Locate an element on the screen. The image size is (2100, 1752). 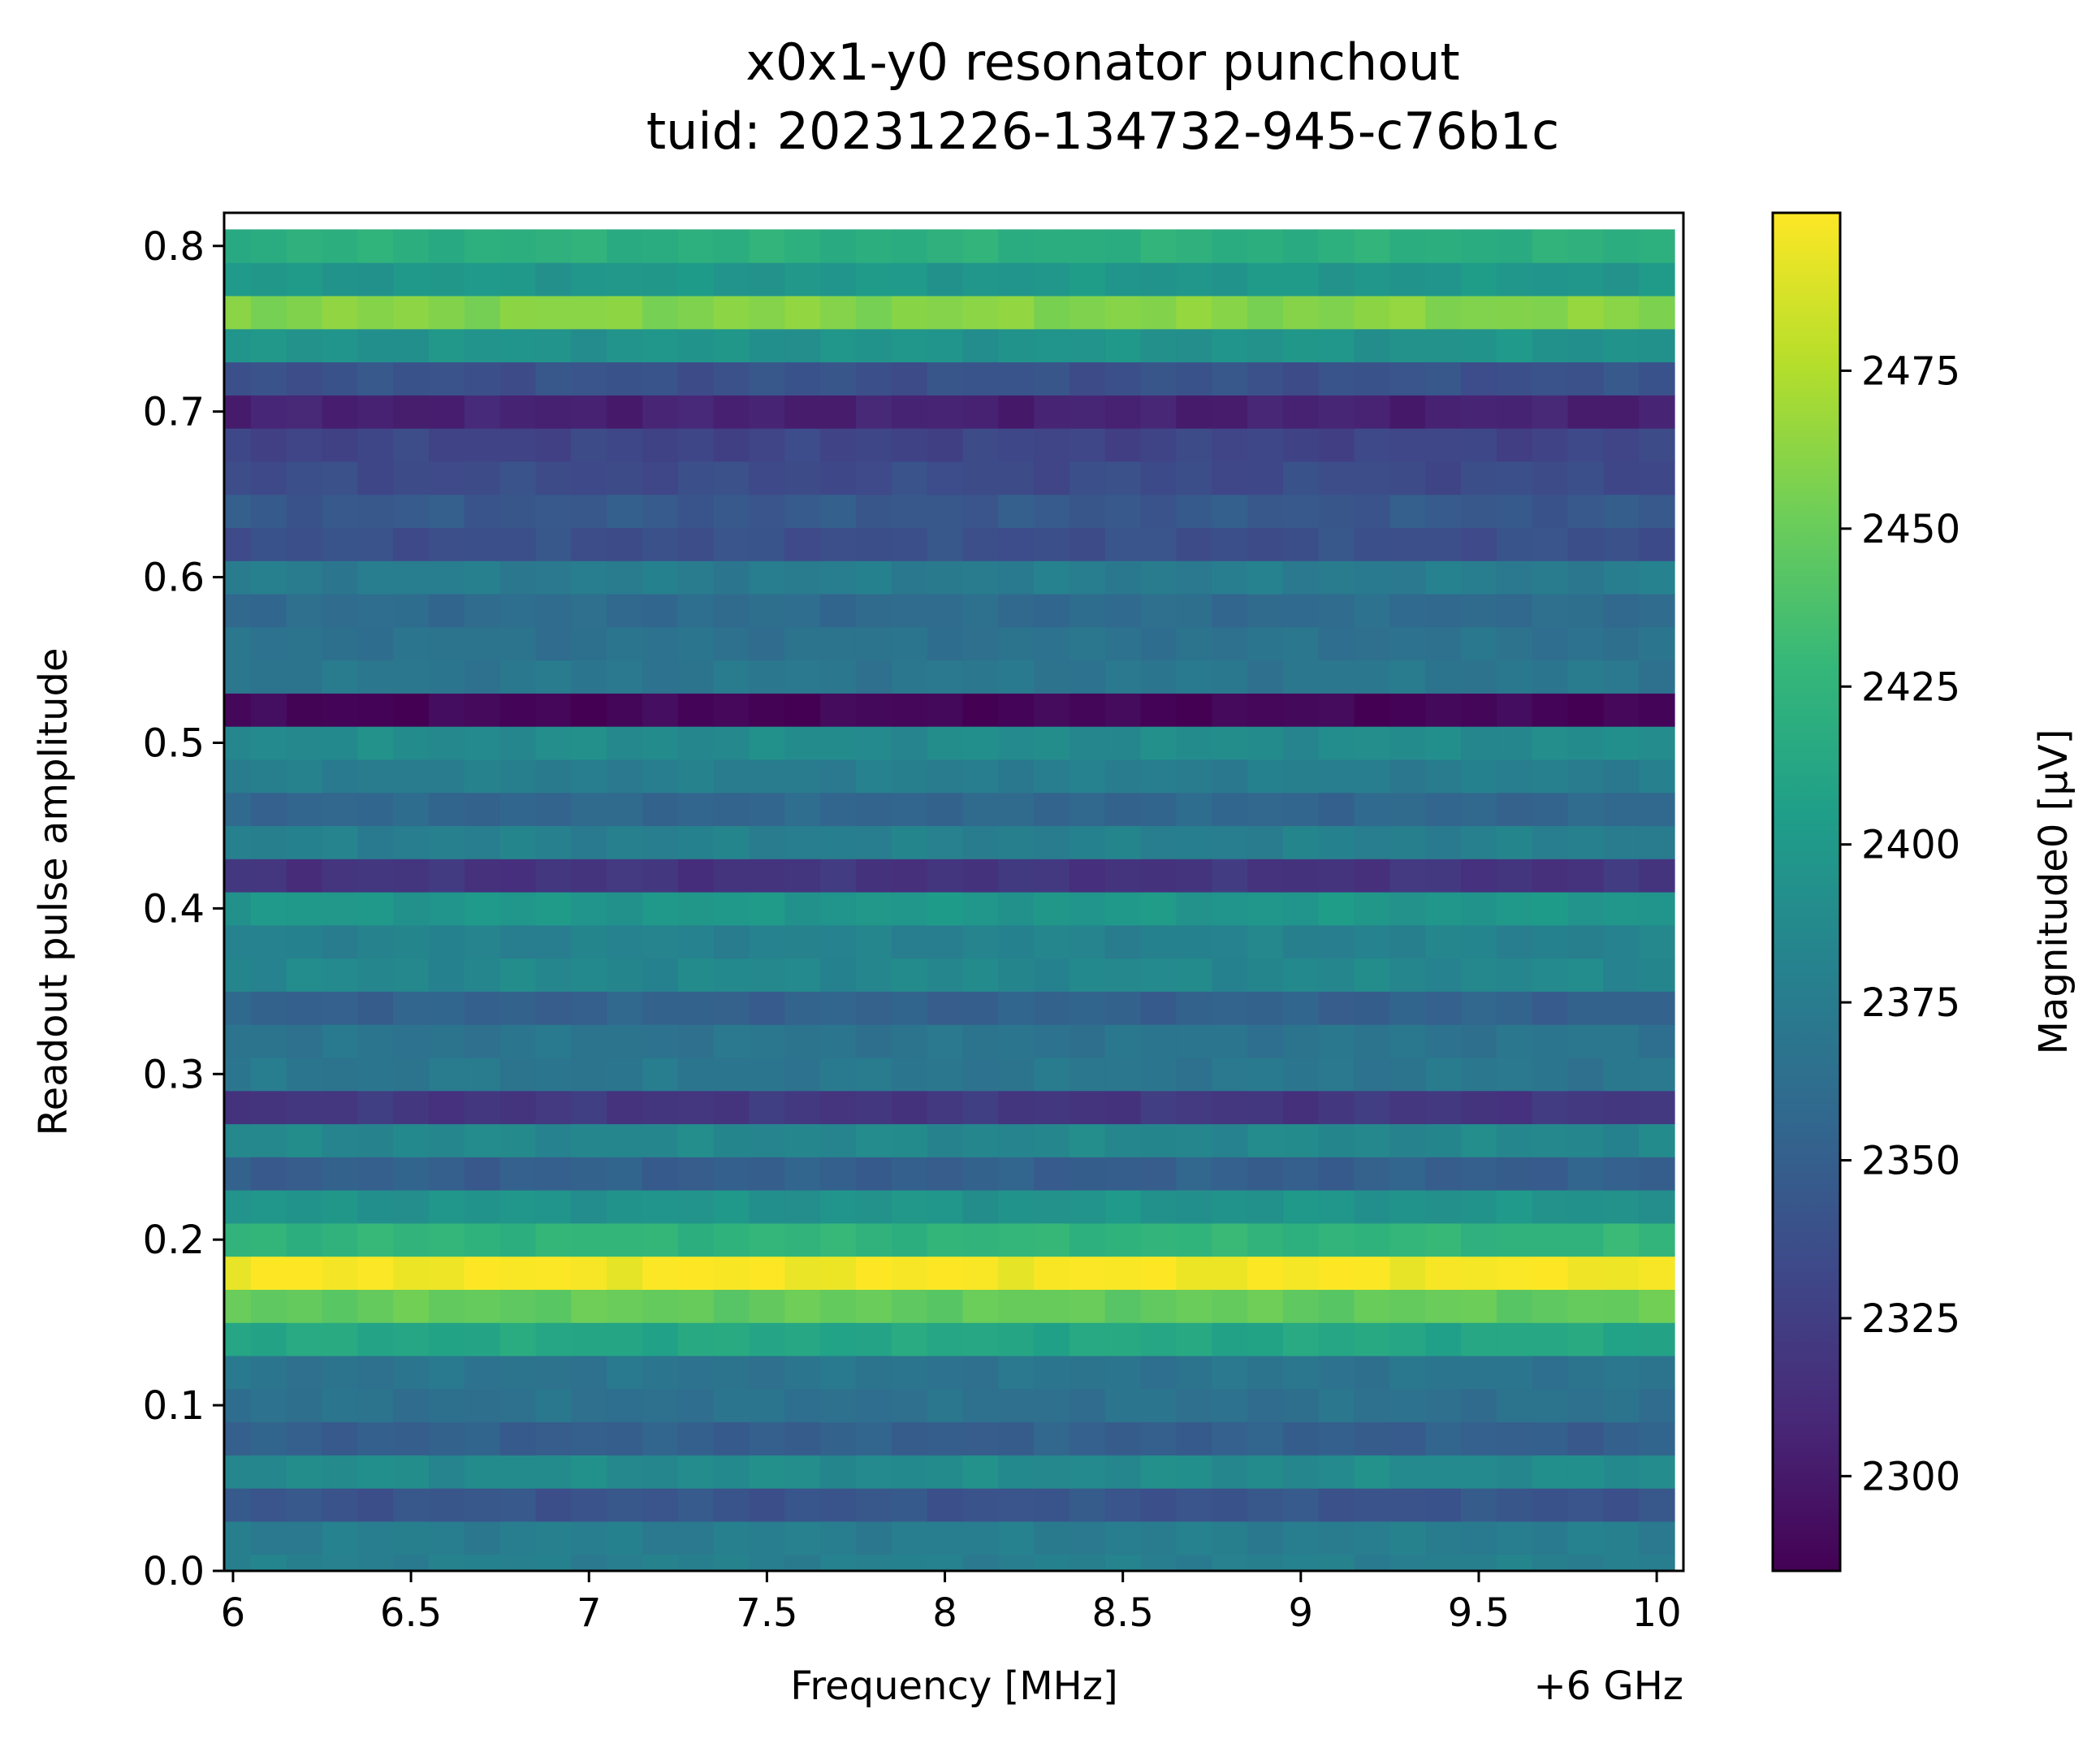
x-tick-label: 7.5 is located at coordinates (767, 1613).